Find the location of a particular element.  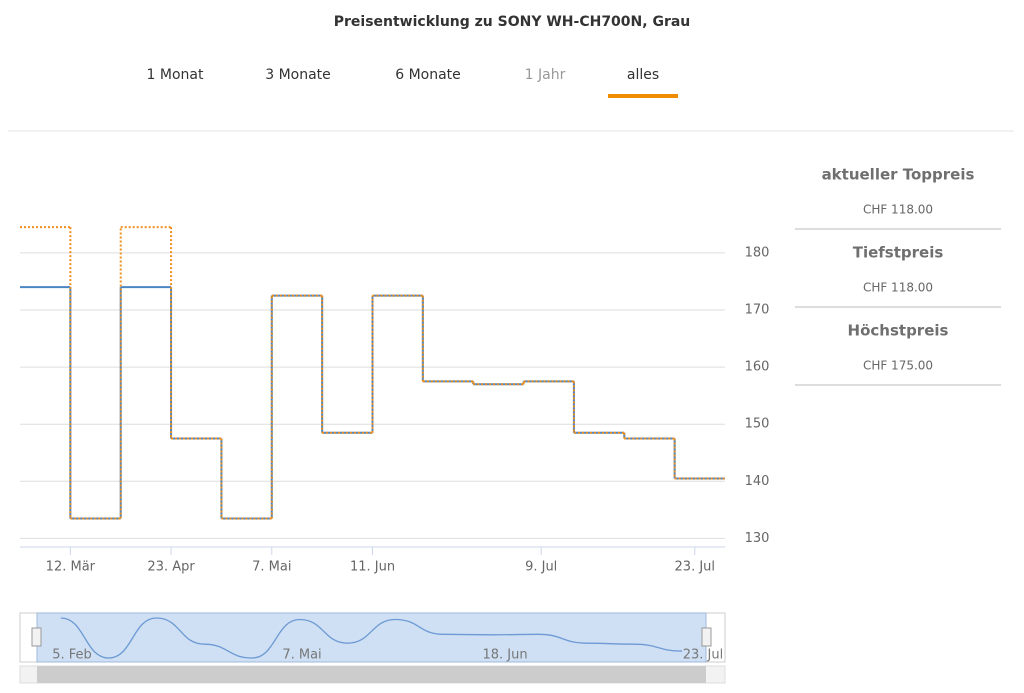

x-tick-label: 23. Jul is located at coordinates (695, 567).